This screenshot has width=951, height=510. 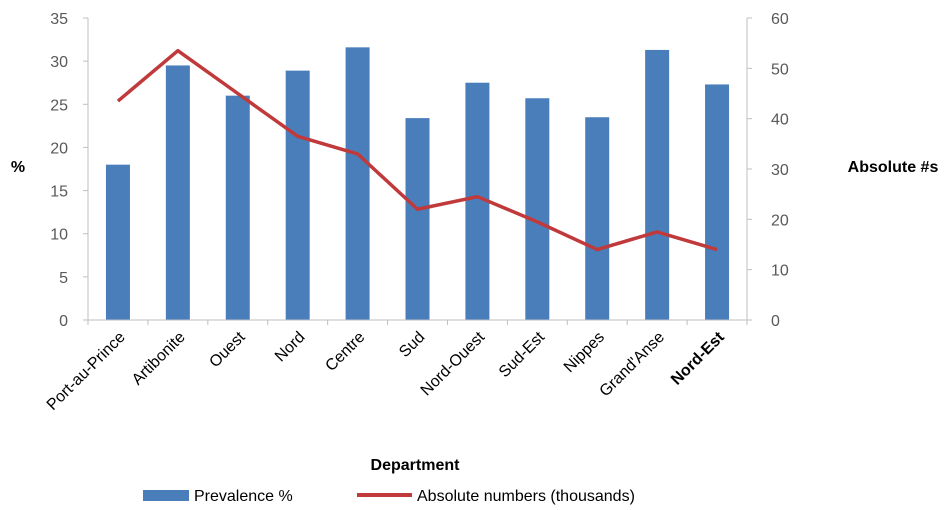 What do you see at coordinates (59, 62) in the screenshot?
I see `y-left-tick-label: 30` at bounding box center [59, 62].